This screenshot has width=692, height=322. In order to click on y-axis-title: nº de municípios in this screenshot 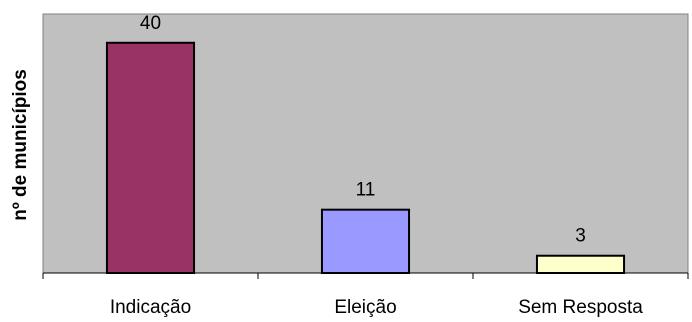, I will do `click(20, 145)`.